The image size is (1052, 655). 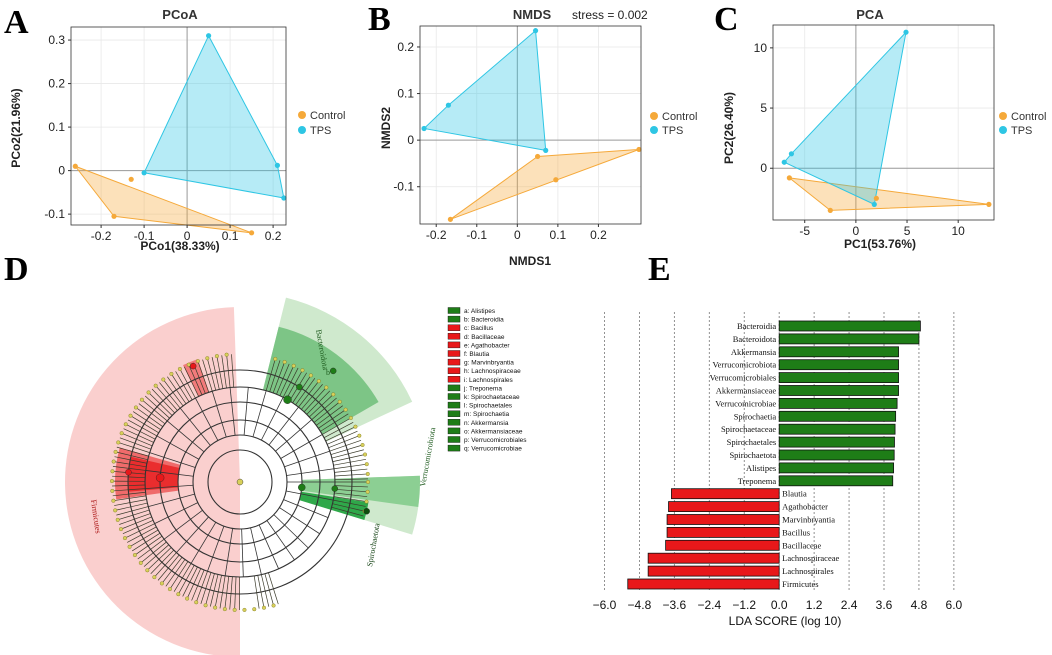 I want to click on cladogram-legend-label: a: Alistipes, so click(x=480, y=311).